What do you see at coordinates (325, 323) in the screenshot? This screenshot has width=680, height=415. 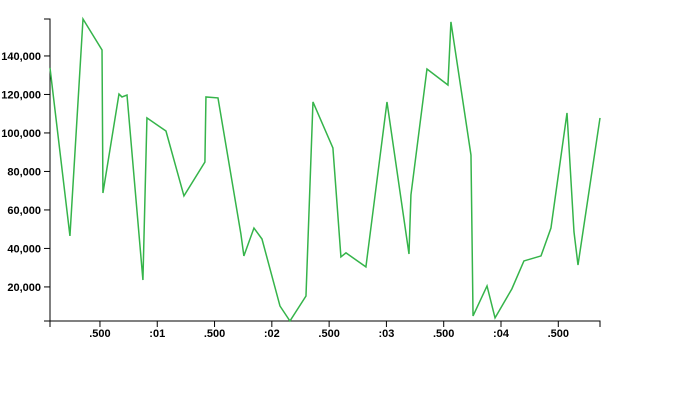 I see `x-axis` at bounding box center [325, 323].